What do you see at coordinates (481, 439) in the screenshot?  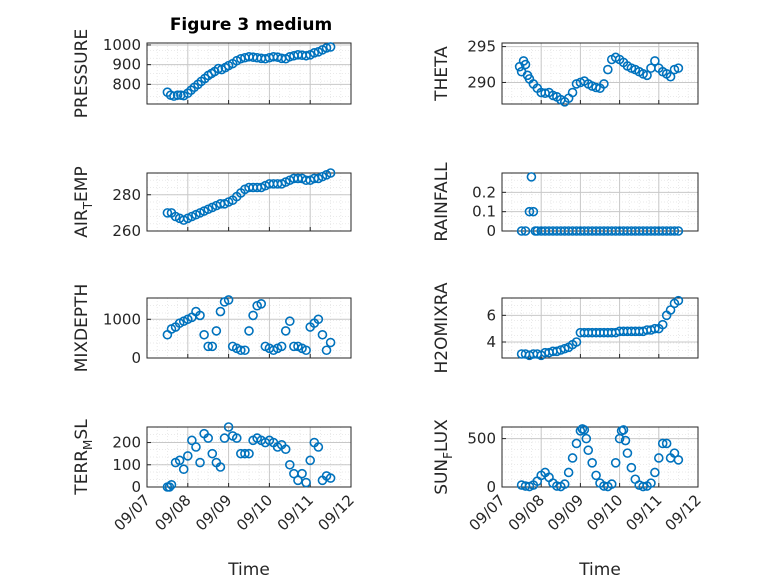 I see `y-tick-label: 500` at bounding box center [481, 439].